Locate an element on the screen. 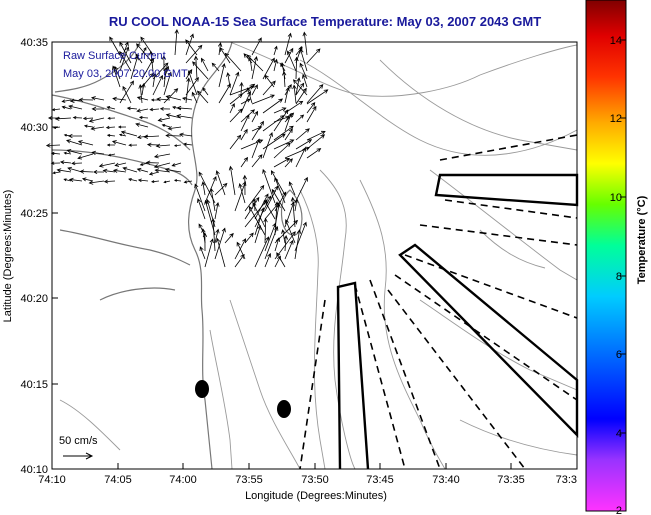  y-tick-label: 40:35 is located at coordinates (34, 43).